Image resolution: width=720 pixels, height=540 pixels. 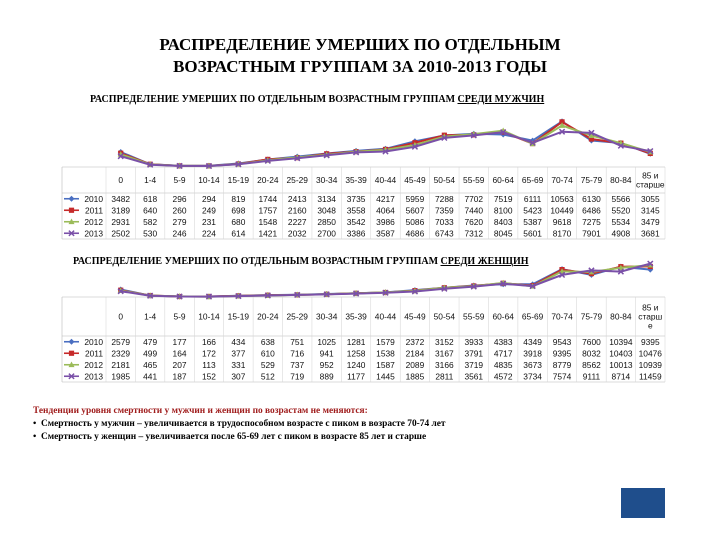 What do you see at coordinates (445, 180) in the screenshot?
I see `x-tick-label: 50-54` at bounding box center [445, 180].